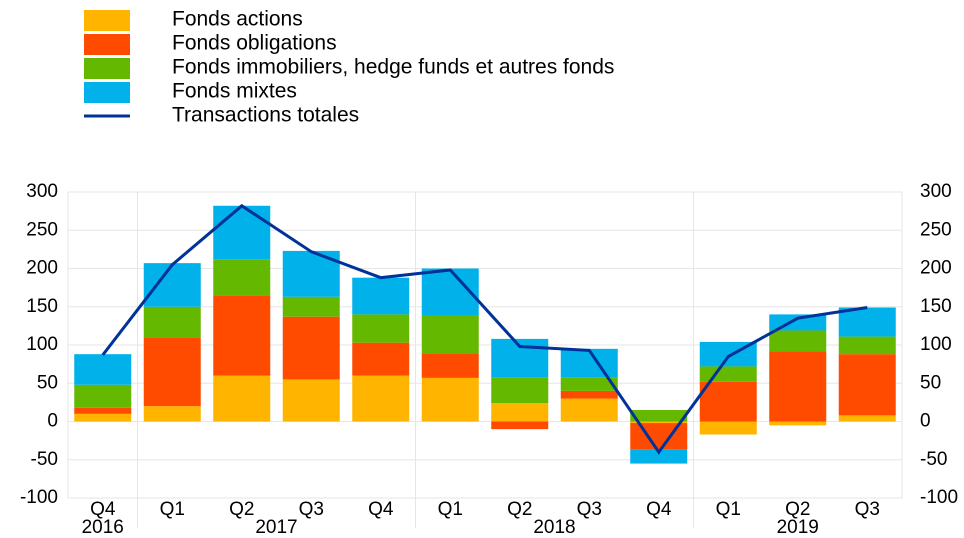 This screenshot has width=964, height=538. Describe the element at coordinates (930, 382) in the screenshot. I see `y2-tick-label: 50` at that location.